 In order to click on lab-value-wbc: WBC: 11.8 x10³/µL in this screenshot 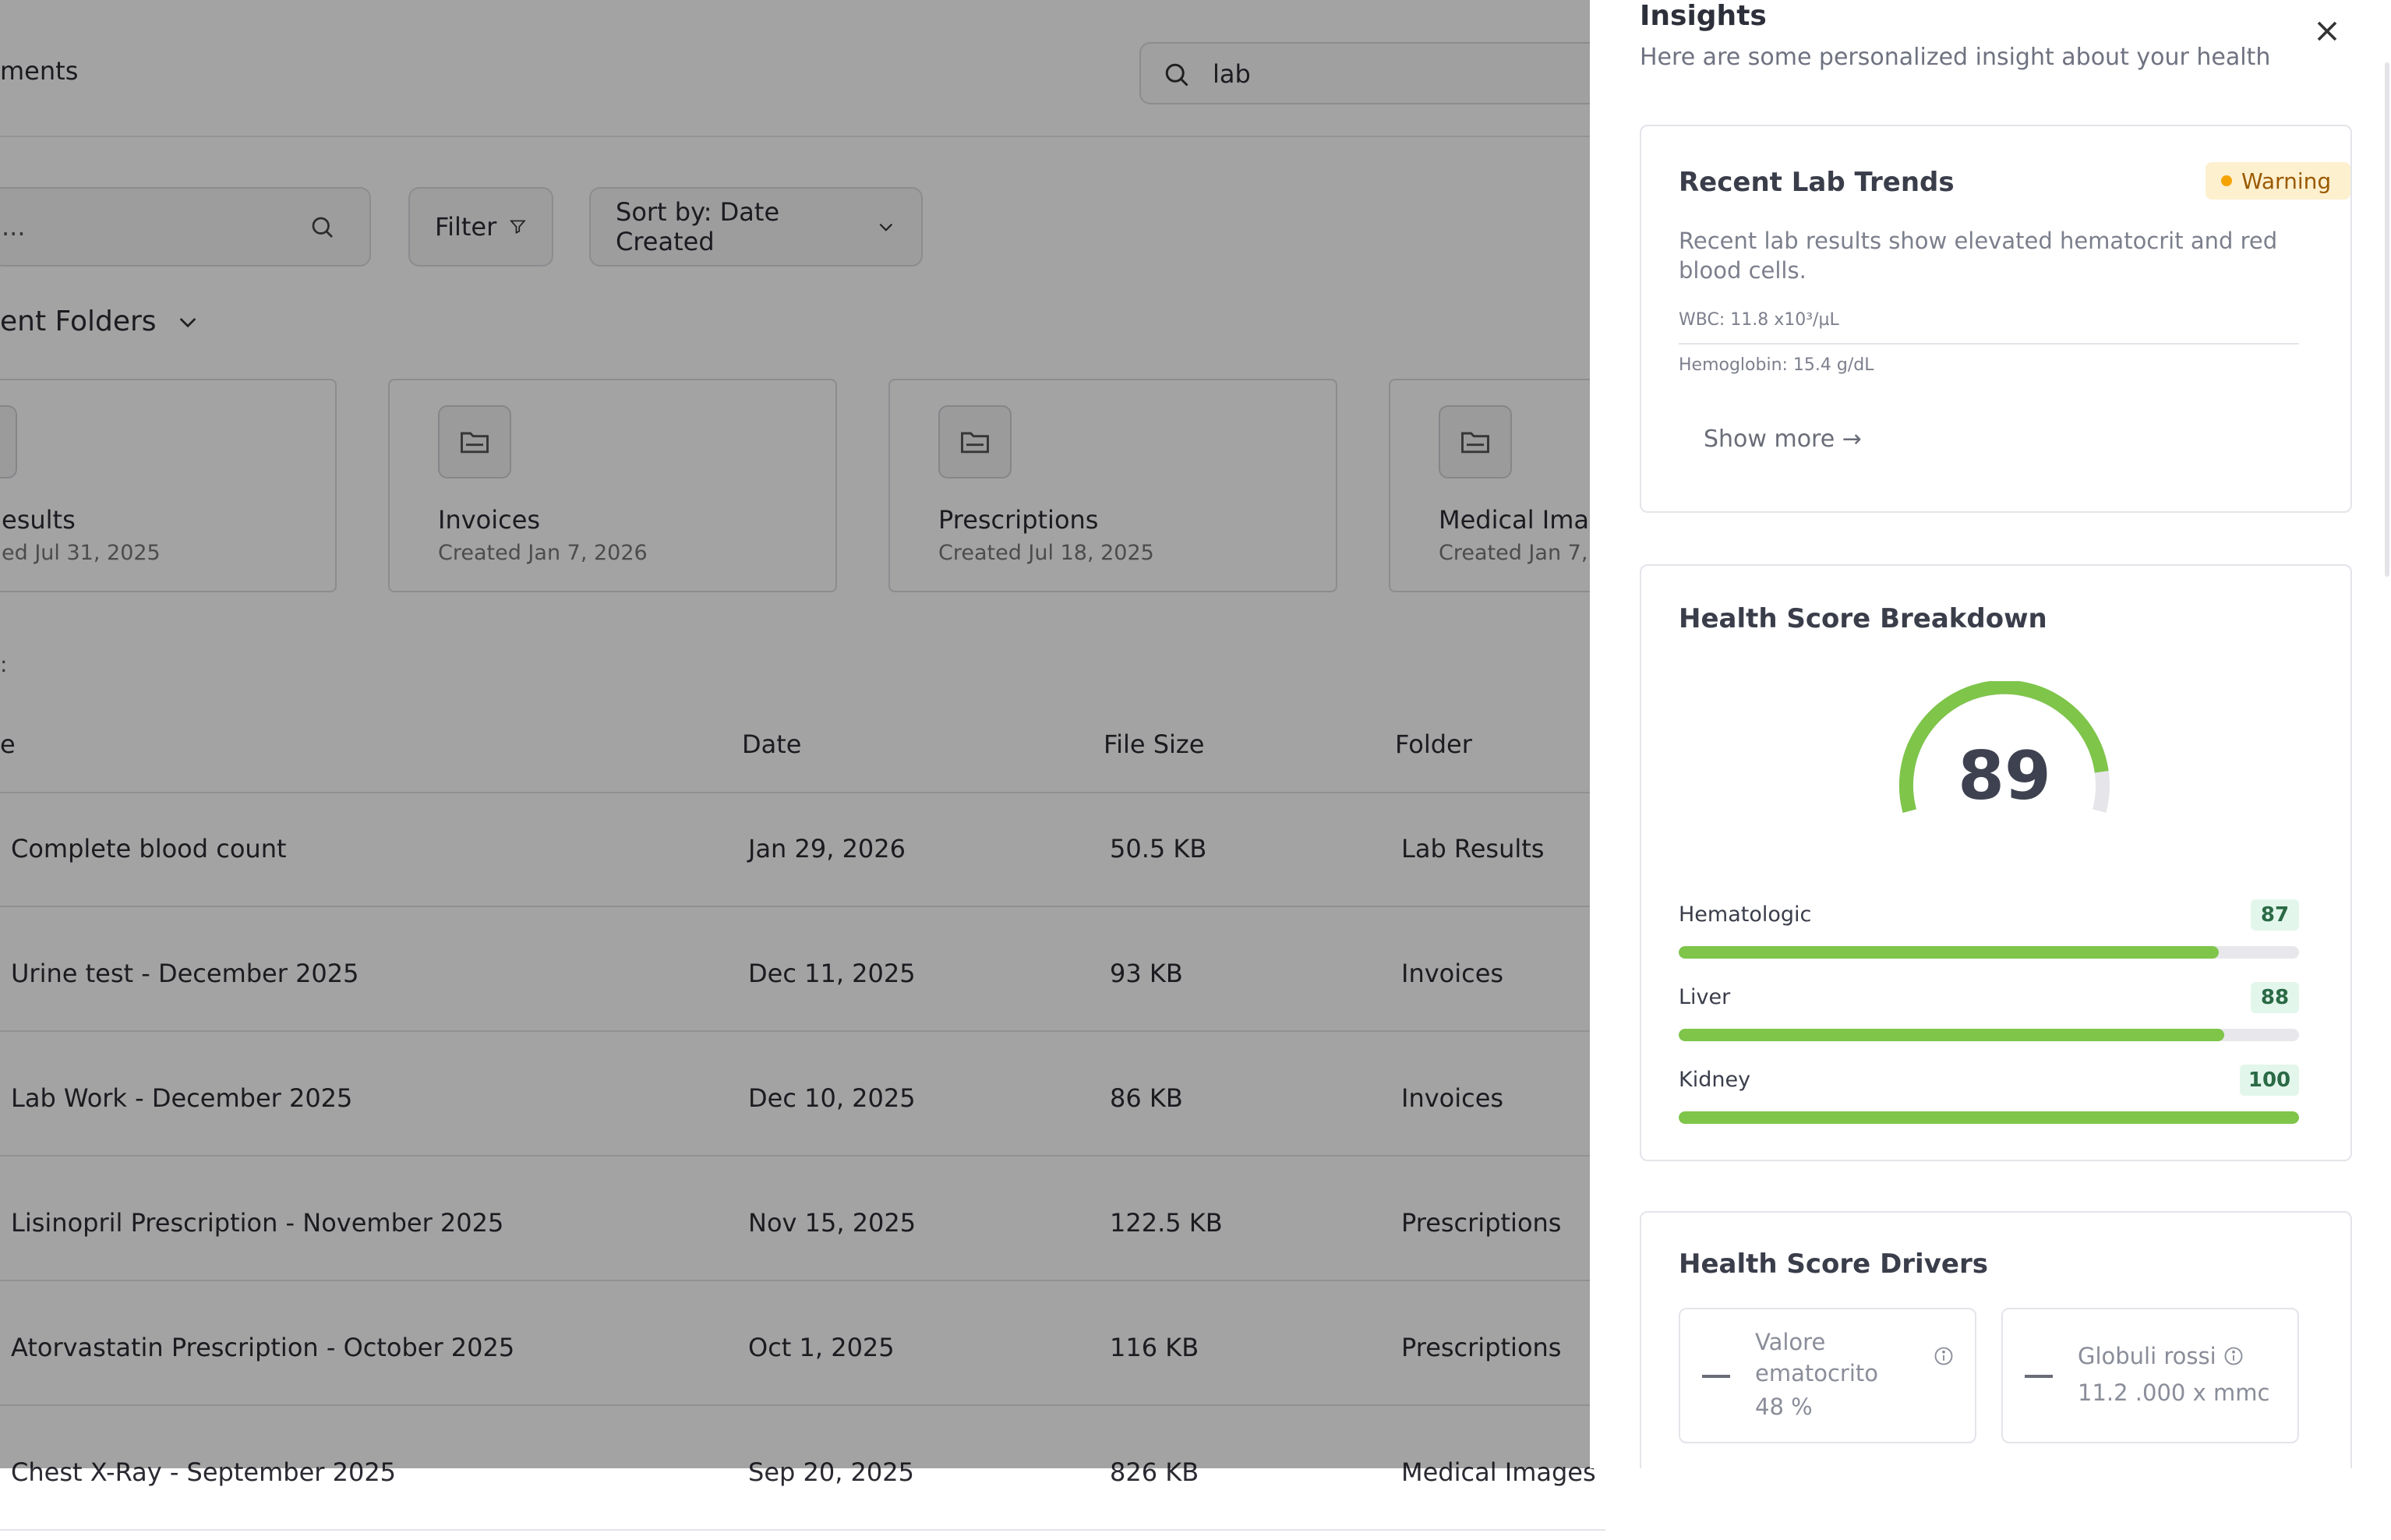, I will do `click(1759, 320)`.